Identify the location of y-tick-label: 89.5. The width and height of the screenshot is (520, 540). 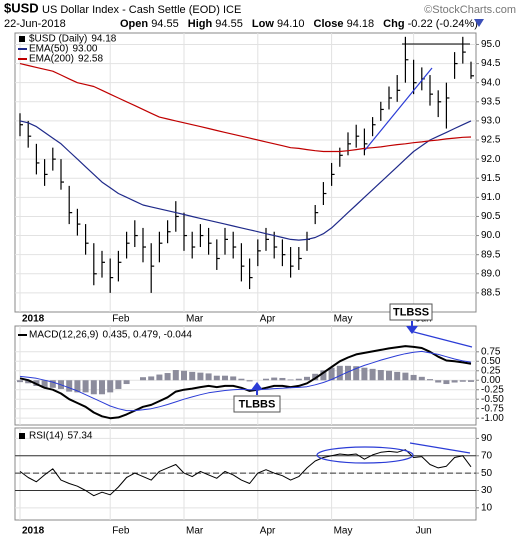
(491, 254).